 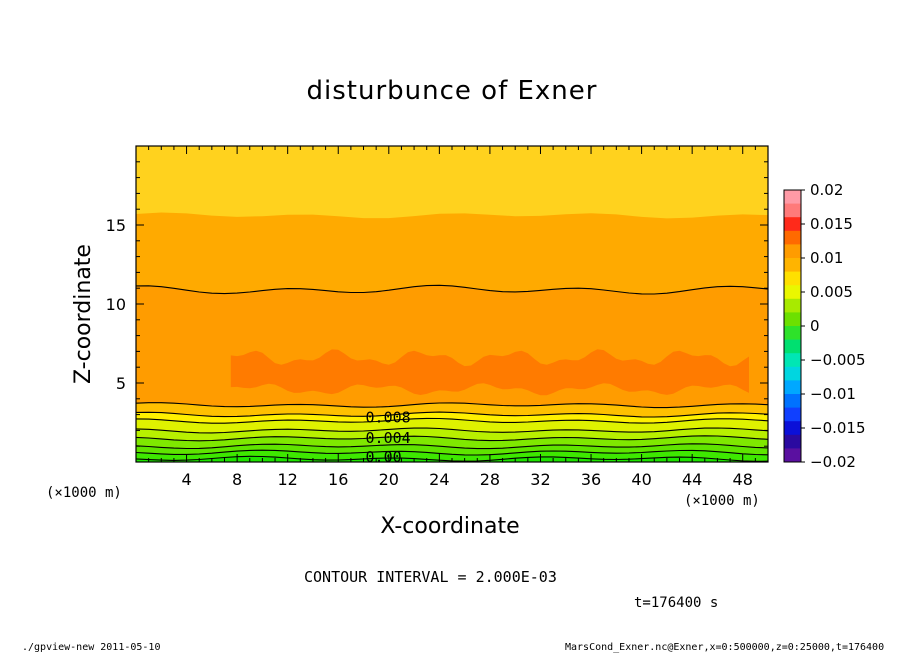 I want to click on x-unit-right: (×1000 m), so click(x=722, y=501).